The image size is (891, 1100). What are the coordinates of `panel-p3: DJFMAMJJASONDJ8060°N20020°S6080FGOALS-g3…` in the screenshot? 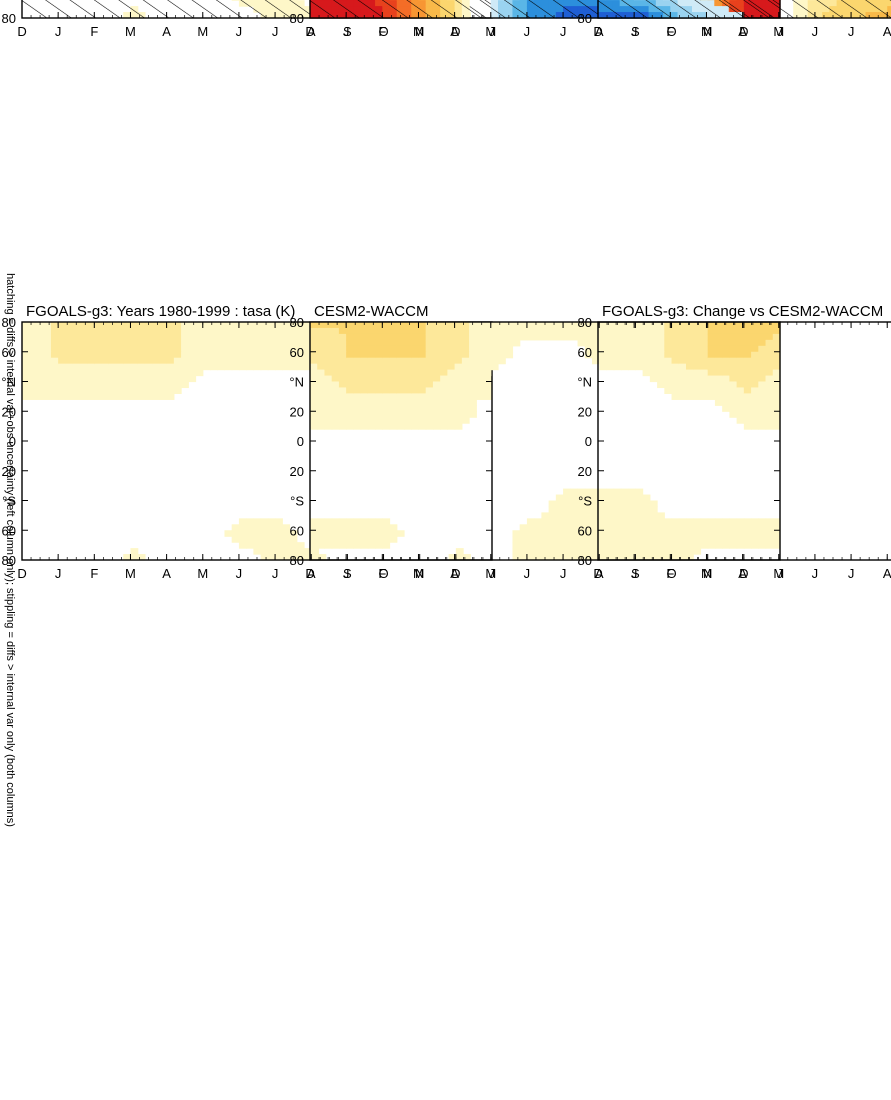 It's located at (734, 19).